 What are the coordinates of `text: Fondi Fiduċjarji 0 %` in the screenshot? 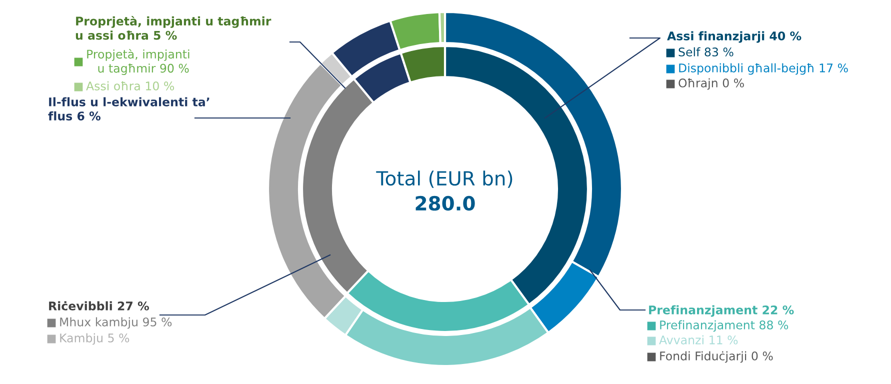 It's located at (716, 357).